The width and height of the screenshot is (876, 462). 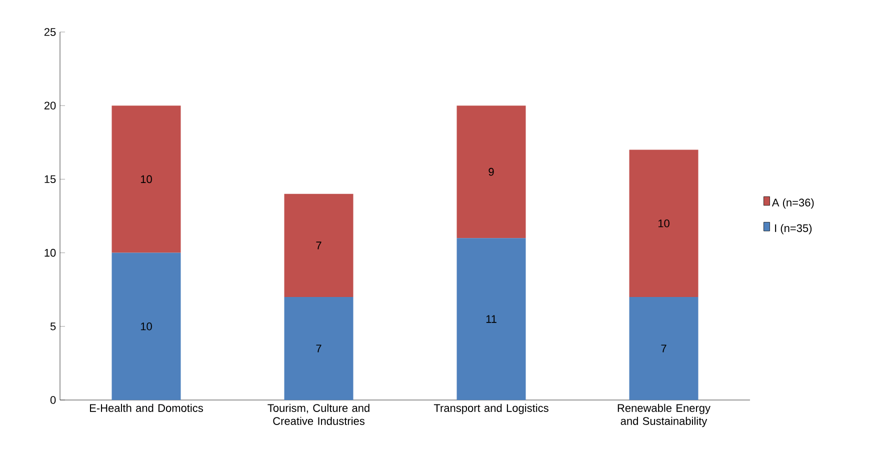 What do you see at coordinates (50, 106) in the screenshot?
I see `y-tick-label: 20` at bounding box center [50, 106].